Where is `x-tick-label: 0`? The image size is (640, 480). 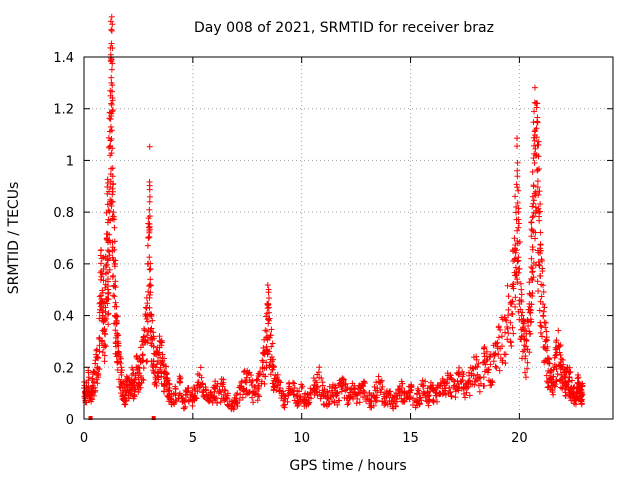 x-tick-label: 0 is located at coordinates (84, 438).